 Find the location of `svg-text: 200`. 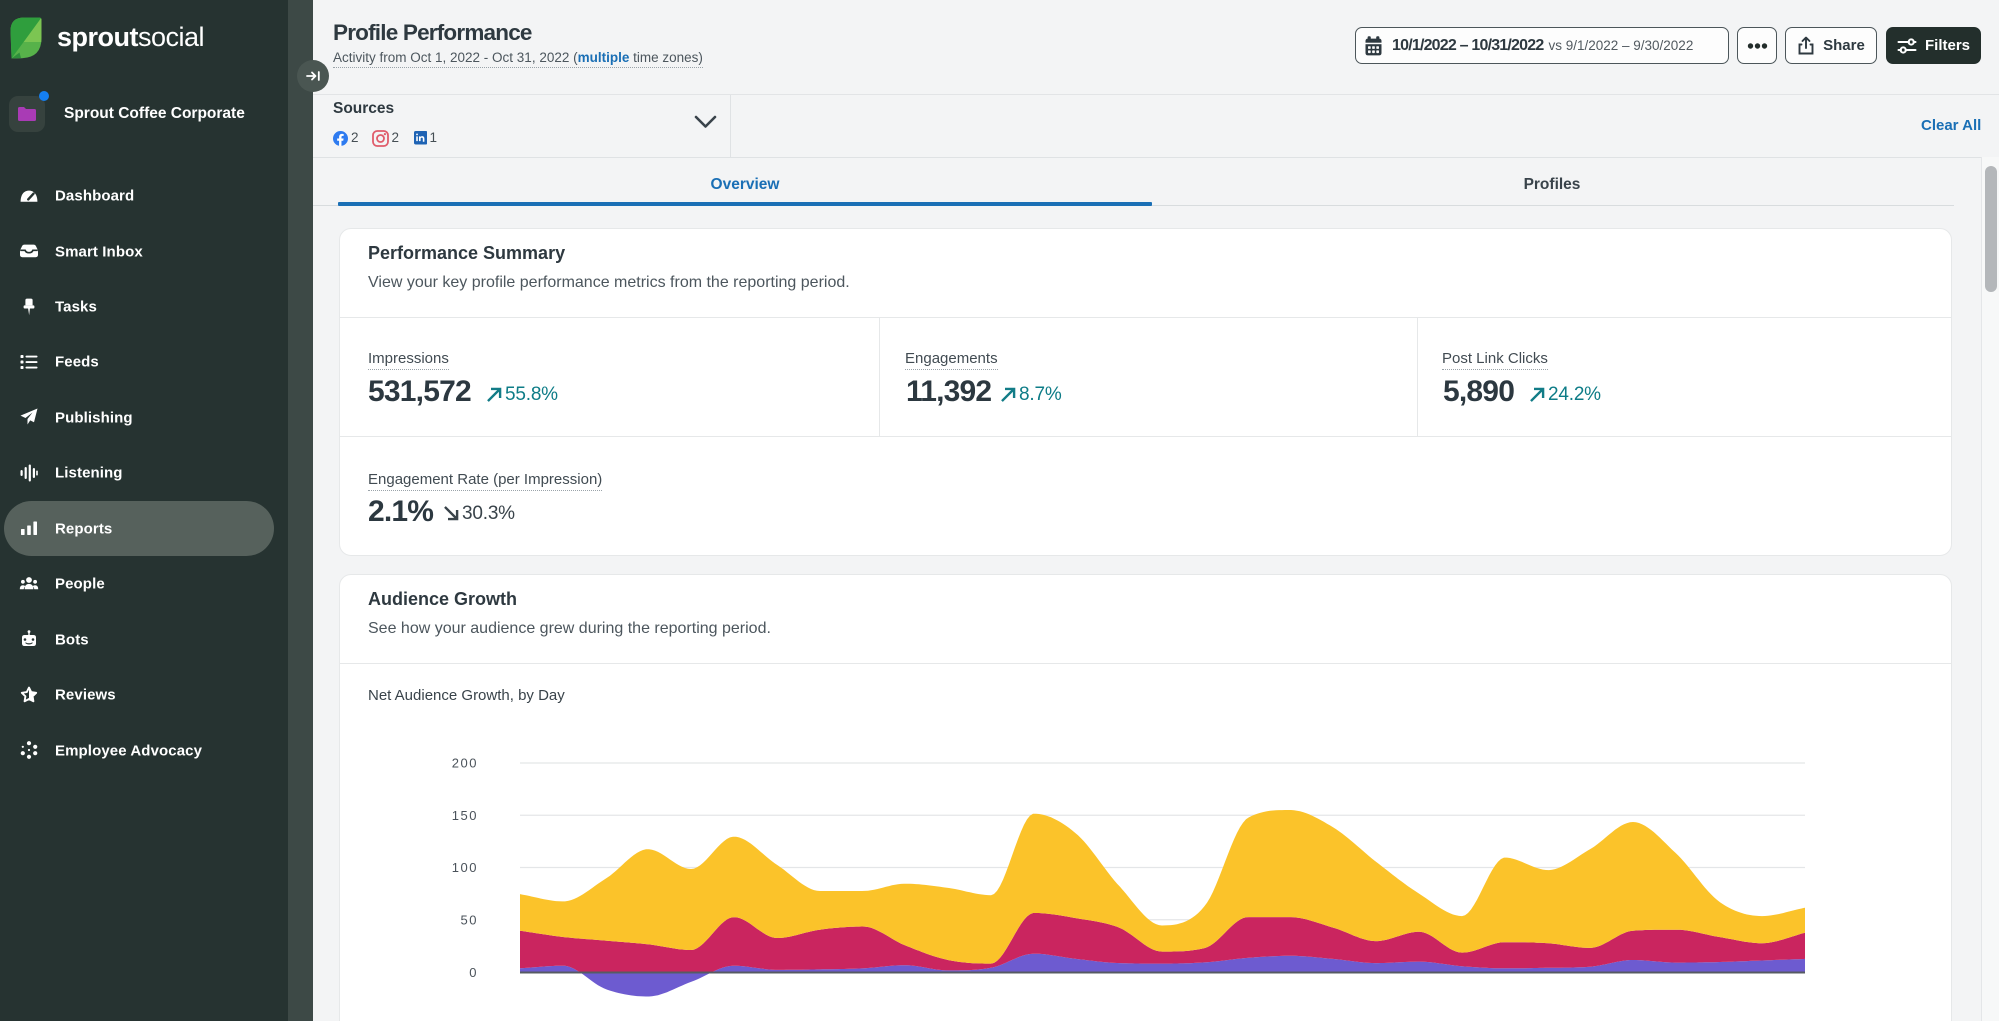

svg-text: 200 is located at coordinates (465, 763).